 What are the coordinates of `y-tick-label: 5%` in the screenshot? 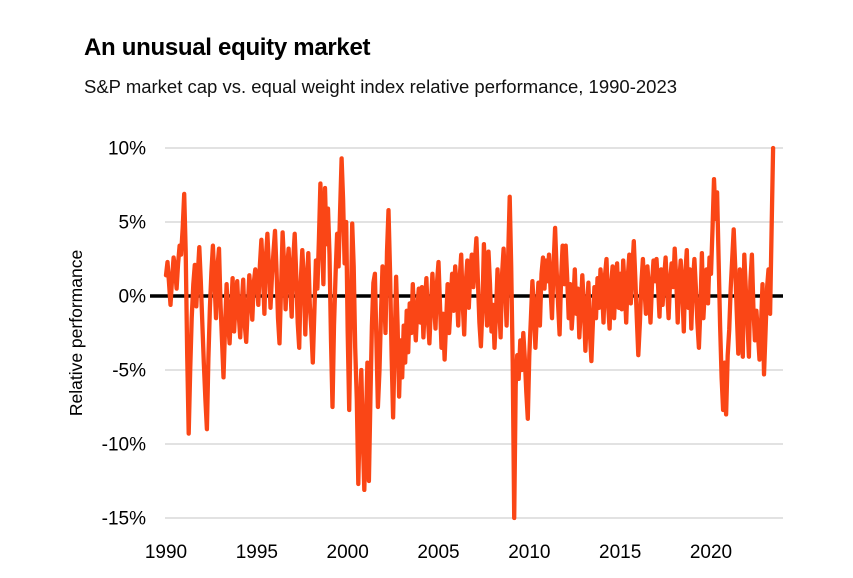 It's located at (133, 223).